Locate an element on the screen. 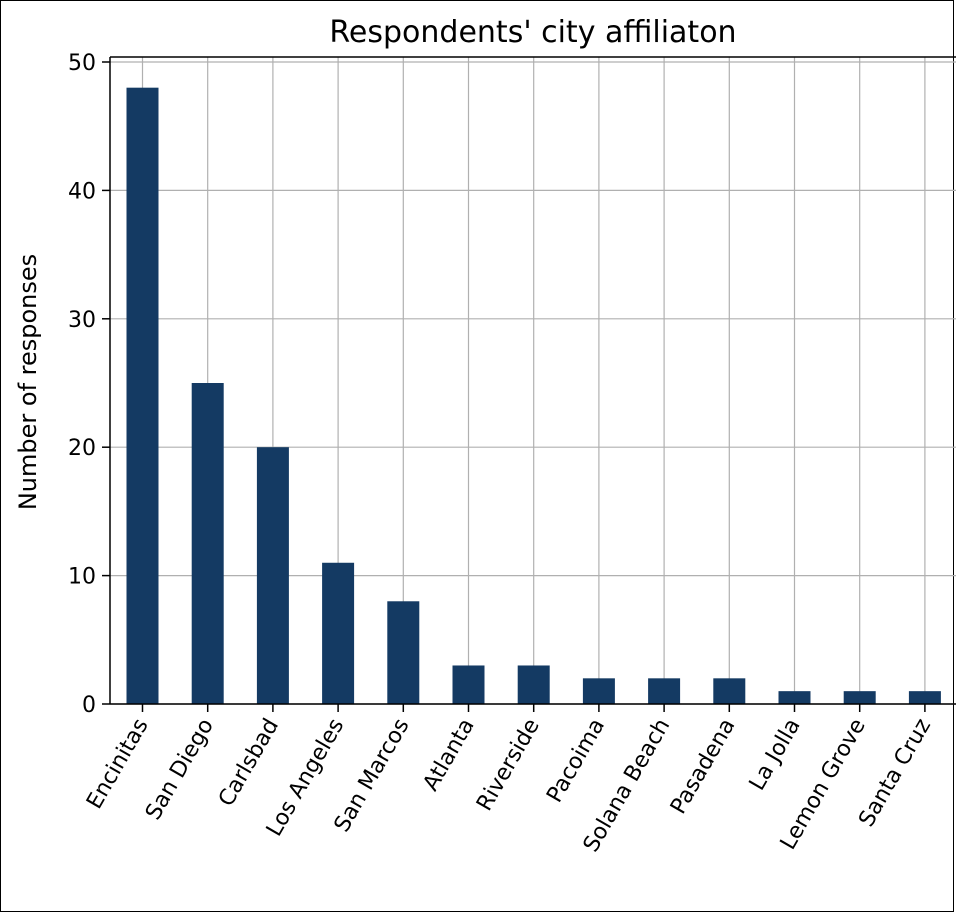 This screenshot has width=956, height=914. x-tick-label: La Jolla is located at coordinates (775, 755).